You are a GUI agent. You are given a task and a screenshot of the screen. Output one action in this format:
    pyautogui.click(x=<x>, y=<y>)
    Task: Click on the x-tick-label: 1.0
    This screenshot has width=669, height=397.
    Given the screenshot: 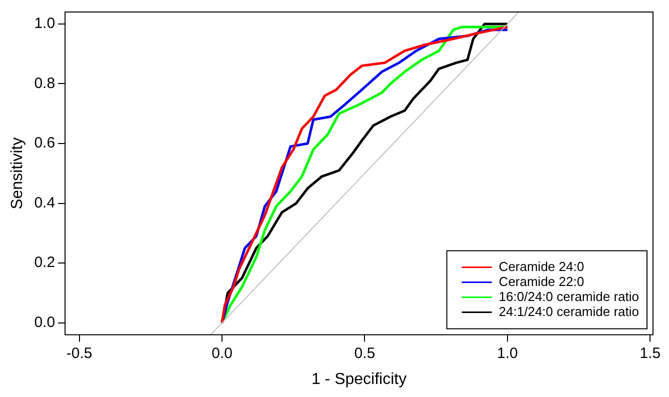 What is the action you would take?
    pyautogui.click(x=507, y=353)
    